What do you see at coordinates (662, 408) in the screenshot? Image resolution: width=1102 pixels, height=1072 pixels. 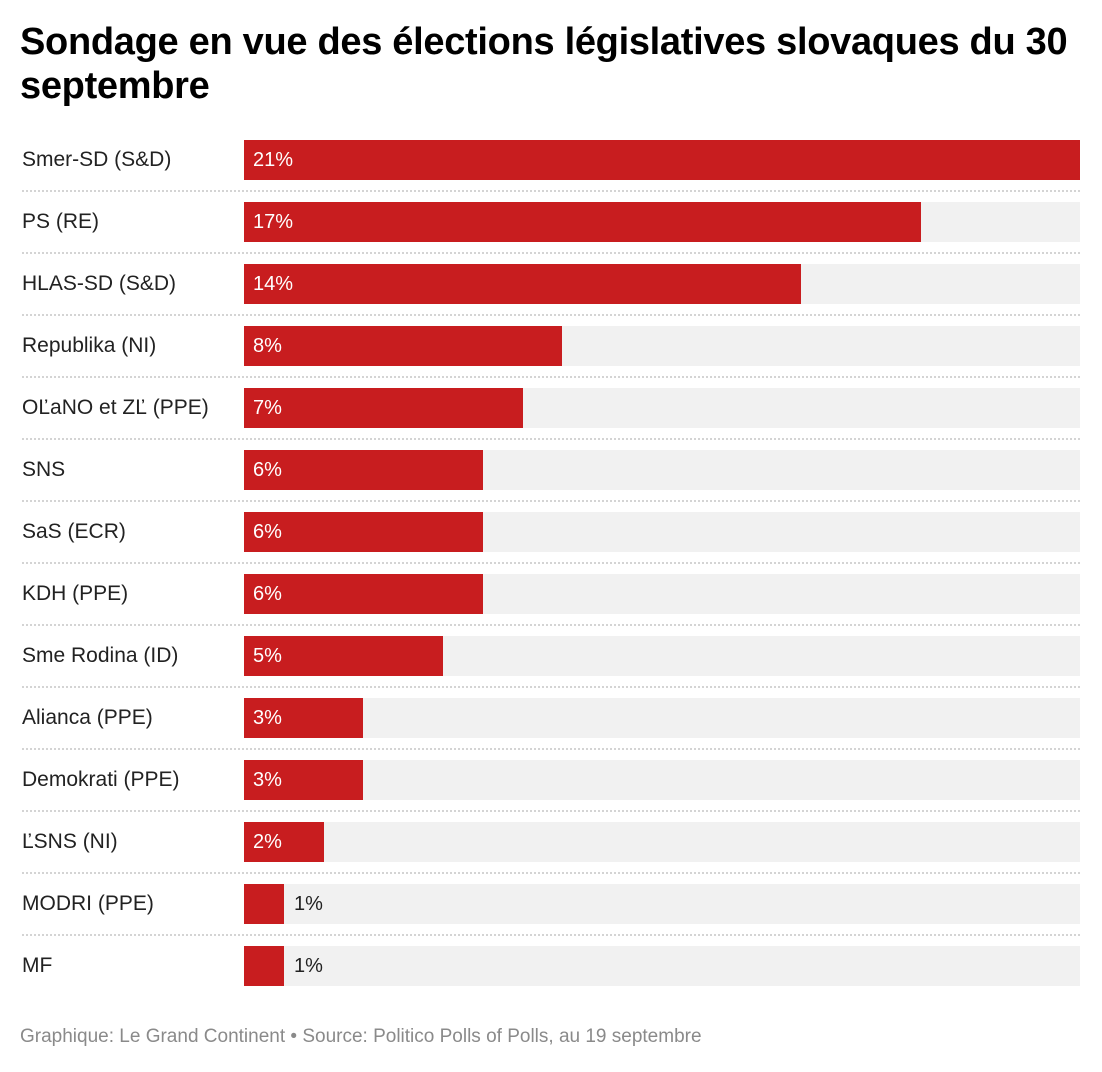 I see `bar-track: 7%` at bounding box center [662, 408].